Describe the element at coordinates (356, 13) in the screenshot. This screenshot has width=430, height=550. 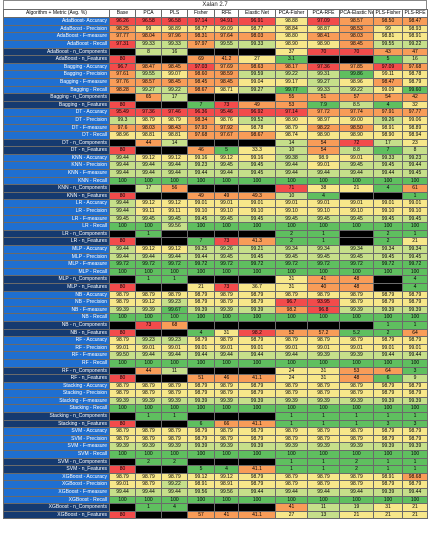
I see `column-header: PCA-Elastic Net` at that location.